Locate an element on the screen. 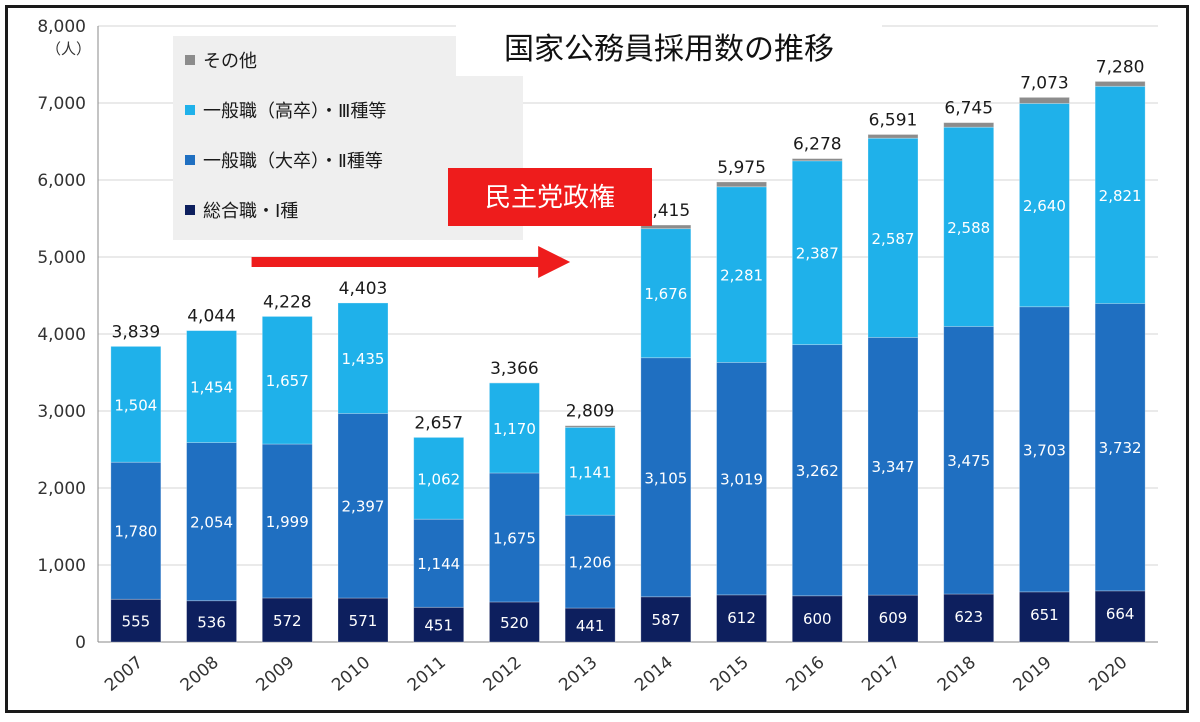 The image size is (1200, 722). chart-title: 国家公務員採用数の推移 is located at coordinates (669, 49).